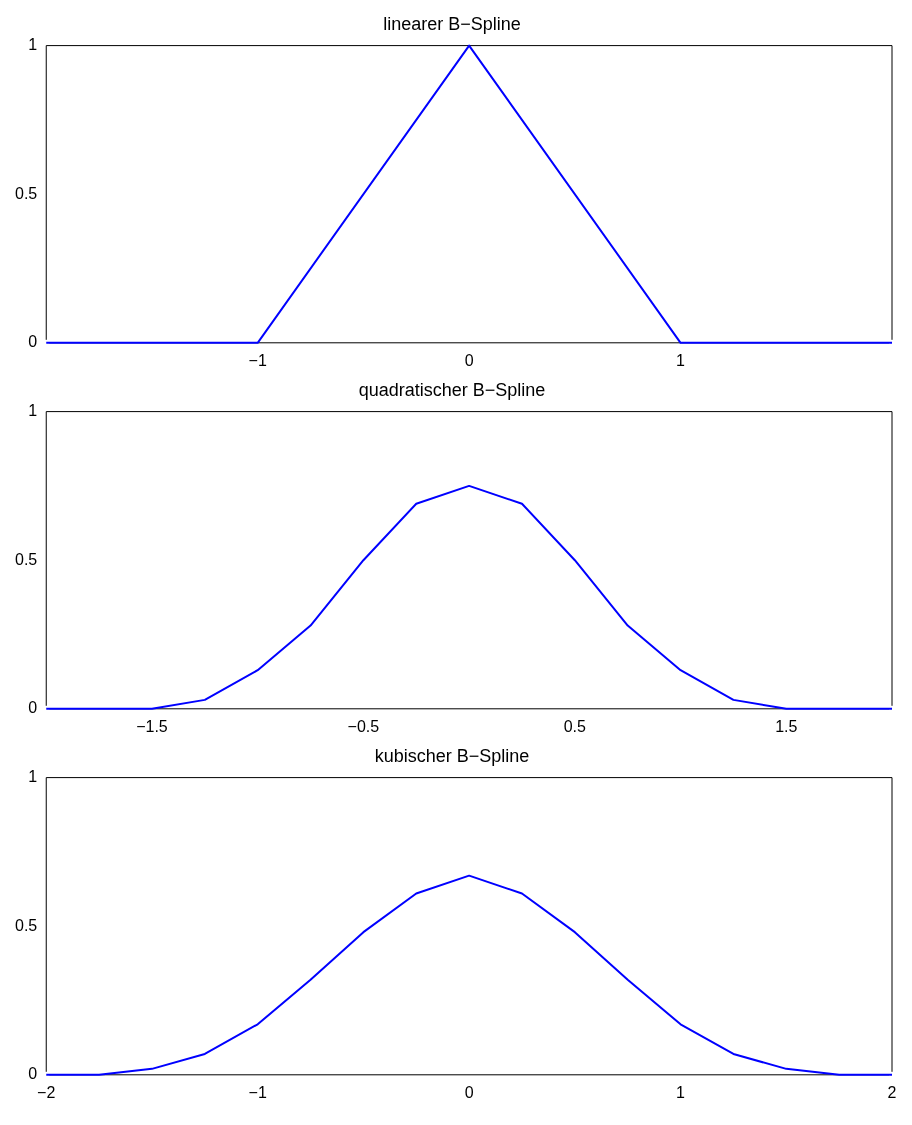 The image size is (912, 1125). What do you see at coordinates (363, 726) in the screenshot?
I see `x-tick-label: −0.5` at bounding box center [363, 726].